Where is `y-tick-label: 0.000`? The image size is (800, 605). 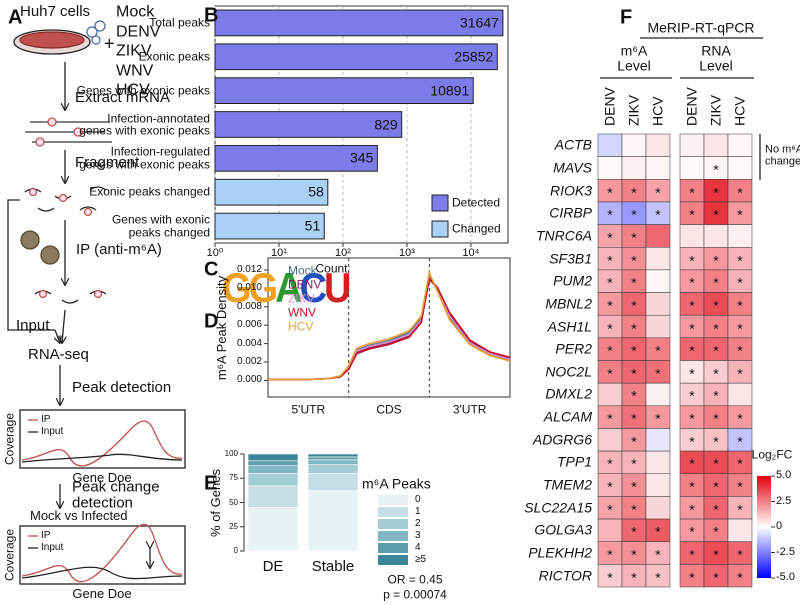
y-tick-label: 0.000 is located at coordinates (249, 380).